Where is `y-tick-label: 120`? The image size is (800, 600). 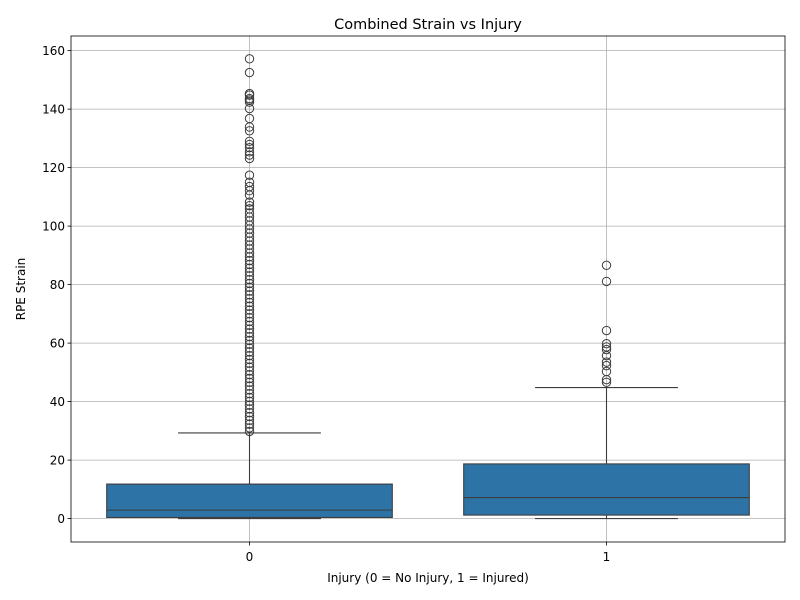 y-tick-label: 120 is located at coordinates (53, 168).